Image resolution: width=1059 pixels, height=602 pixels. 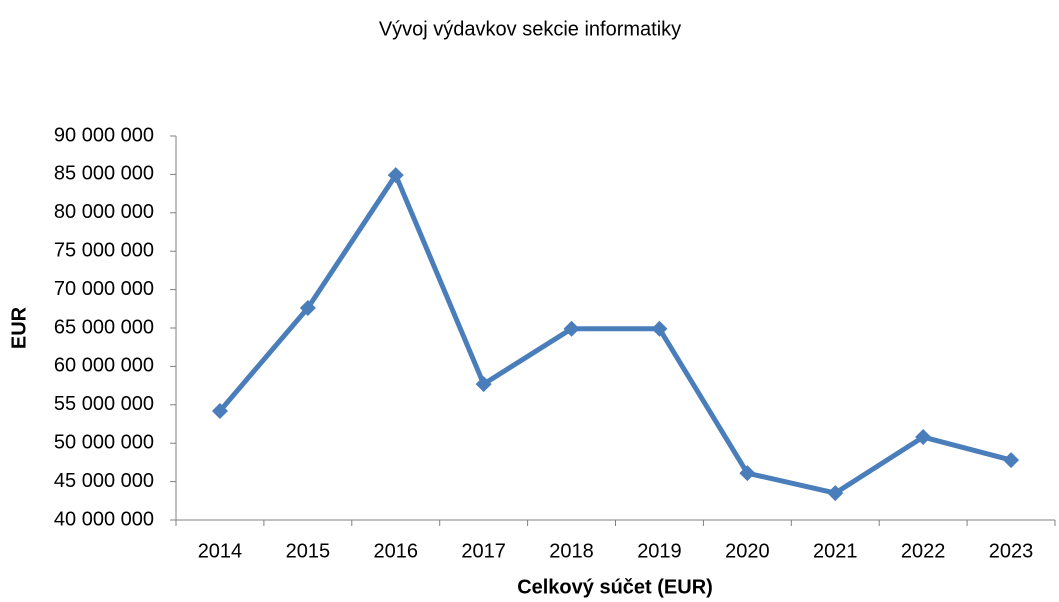 I want to click on y-tick-label: 85 000 000, so click(x=104, y=174).